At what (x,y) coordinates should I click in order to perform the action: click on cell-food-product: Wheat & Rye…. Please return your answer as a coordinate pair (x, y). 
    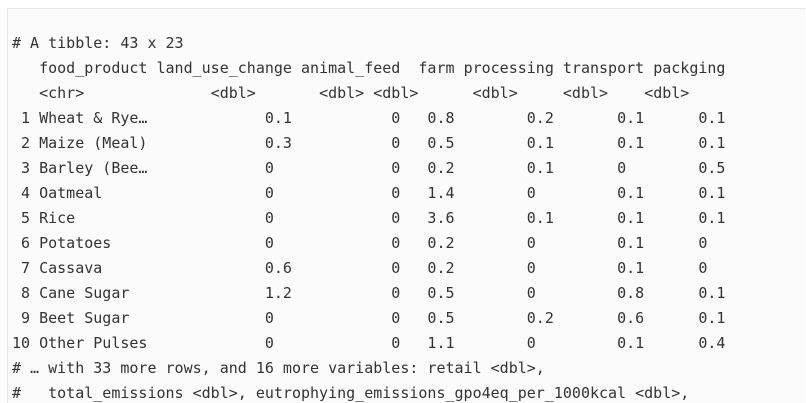
    Looking at the image, I should click on (93, 118).